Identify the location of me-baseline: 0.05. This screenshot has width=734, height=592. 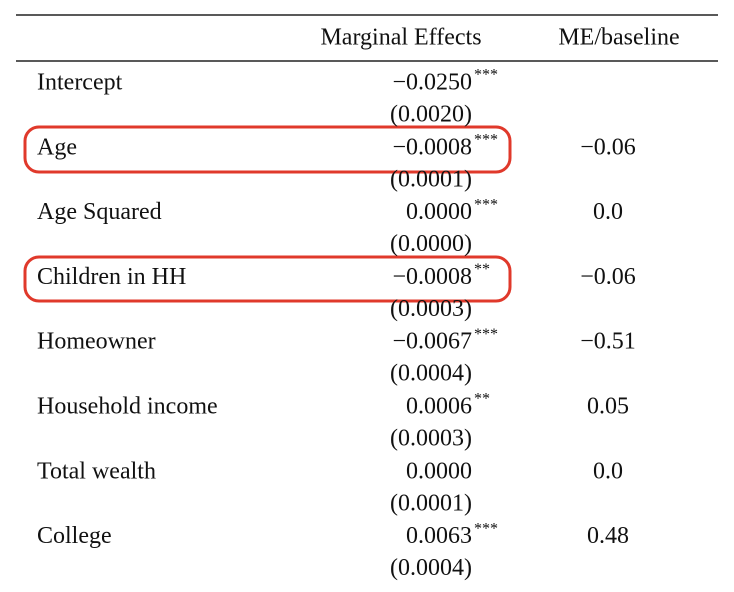
(608, 407).